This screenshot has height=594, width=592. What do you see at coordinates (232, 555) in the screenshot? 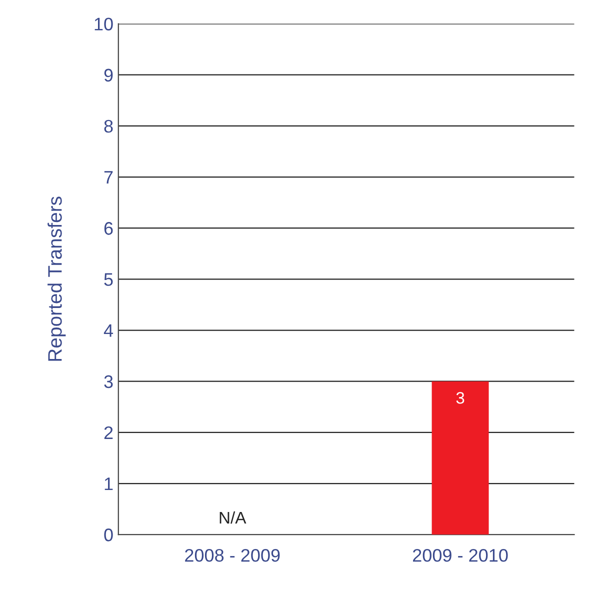
I see `x-tick-label: 2008 - 2009` at bounding box center [232, 555].